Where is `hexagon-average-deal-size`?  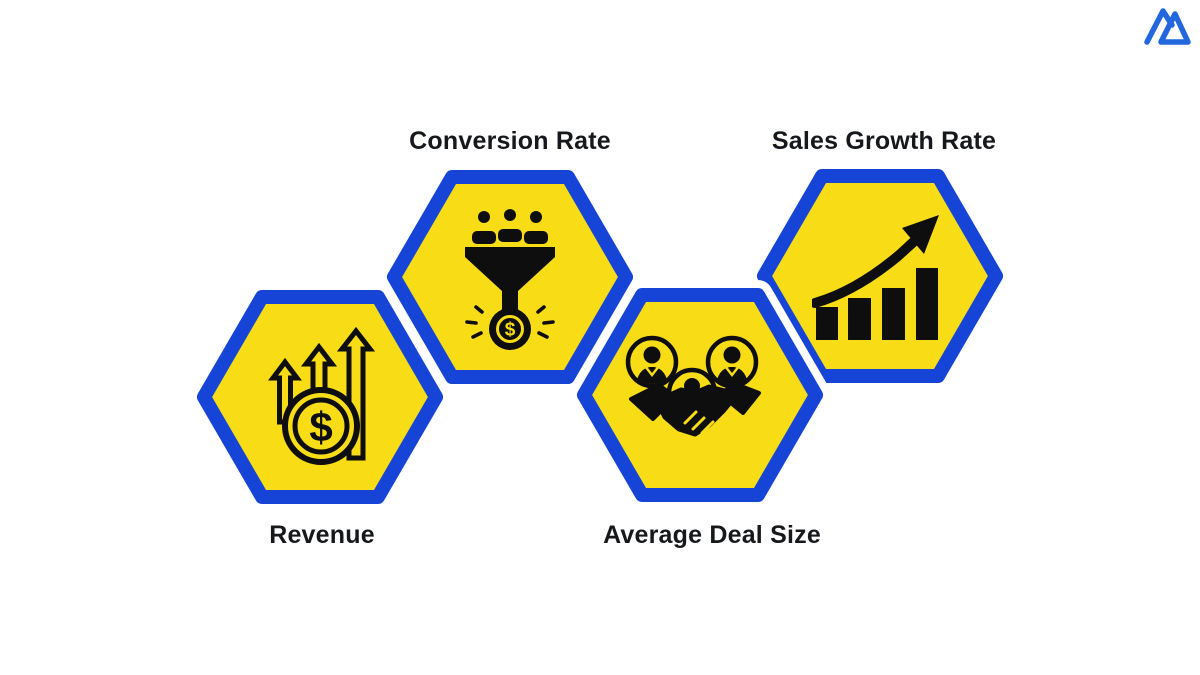
hexagon-average-deal-size is located at coordinates (700, 395).